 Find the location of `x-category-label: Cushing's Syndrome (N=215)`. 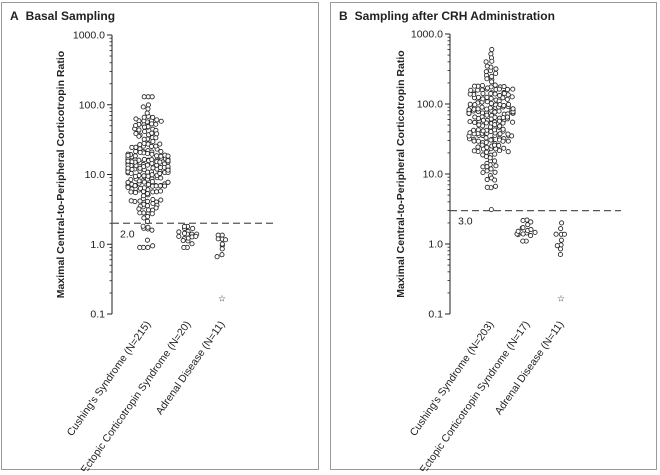

x-category-label: Cushing's Syndrome (N=215) is located at coordinates (109, 379).